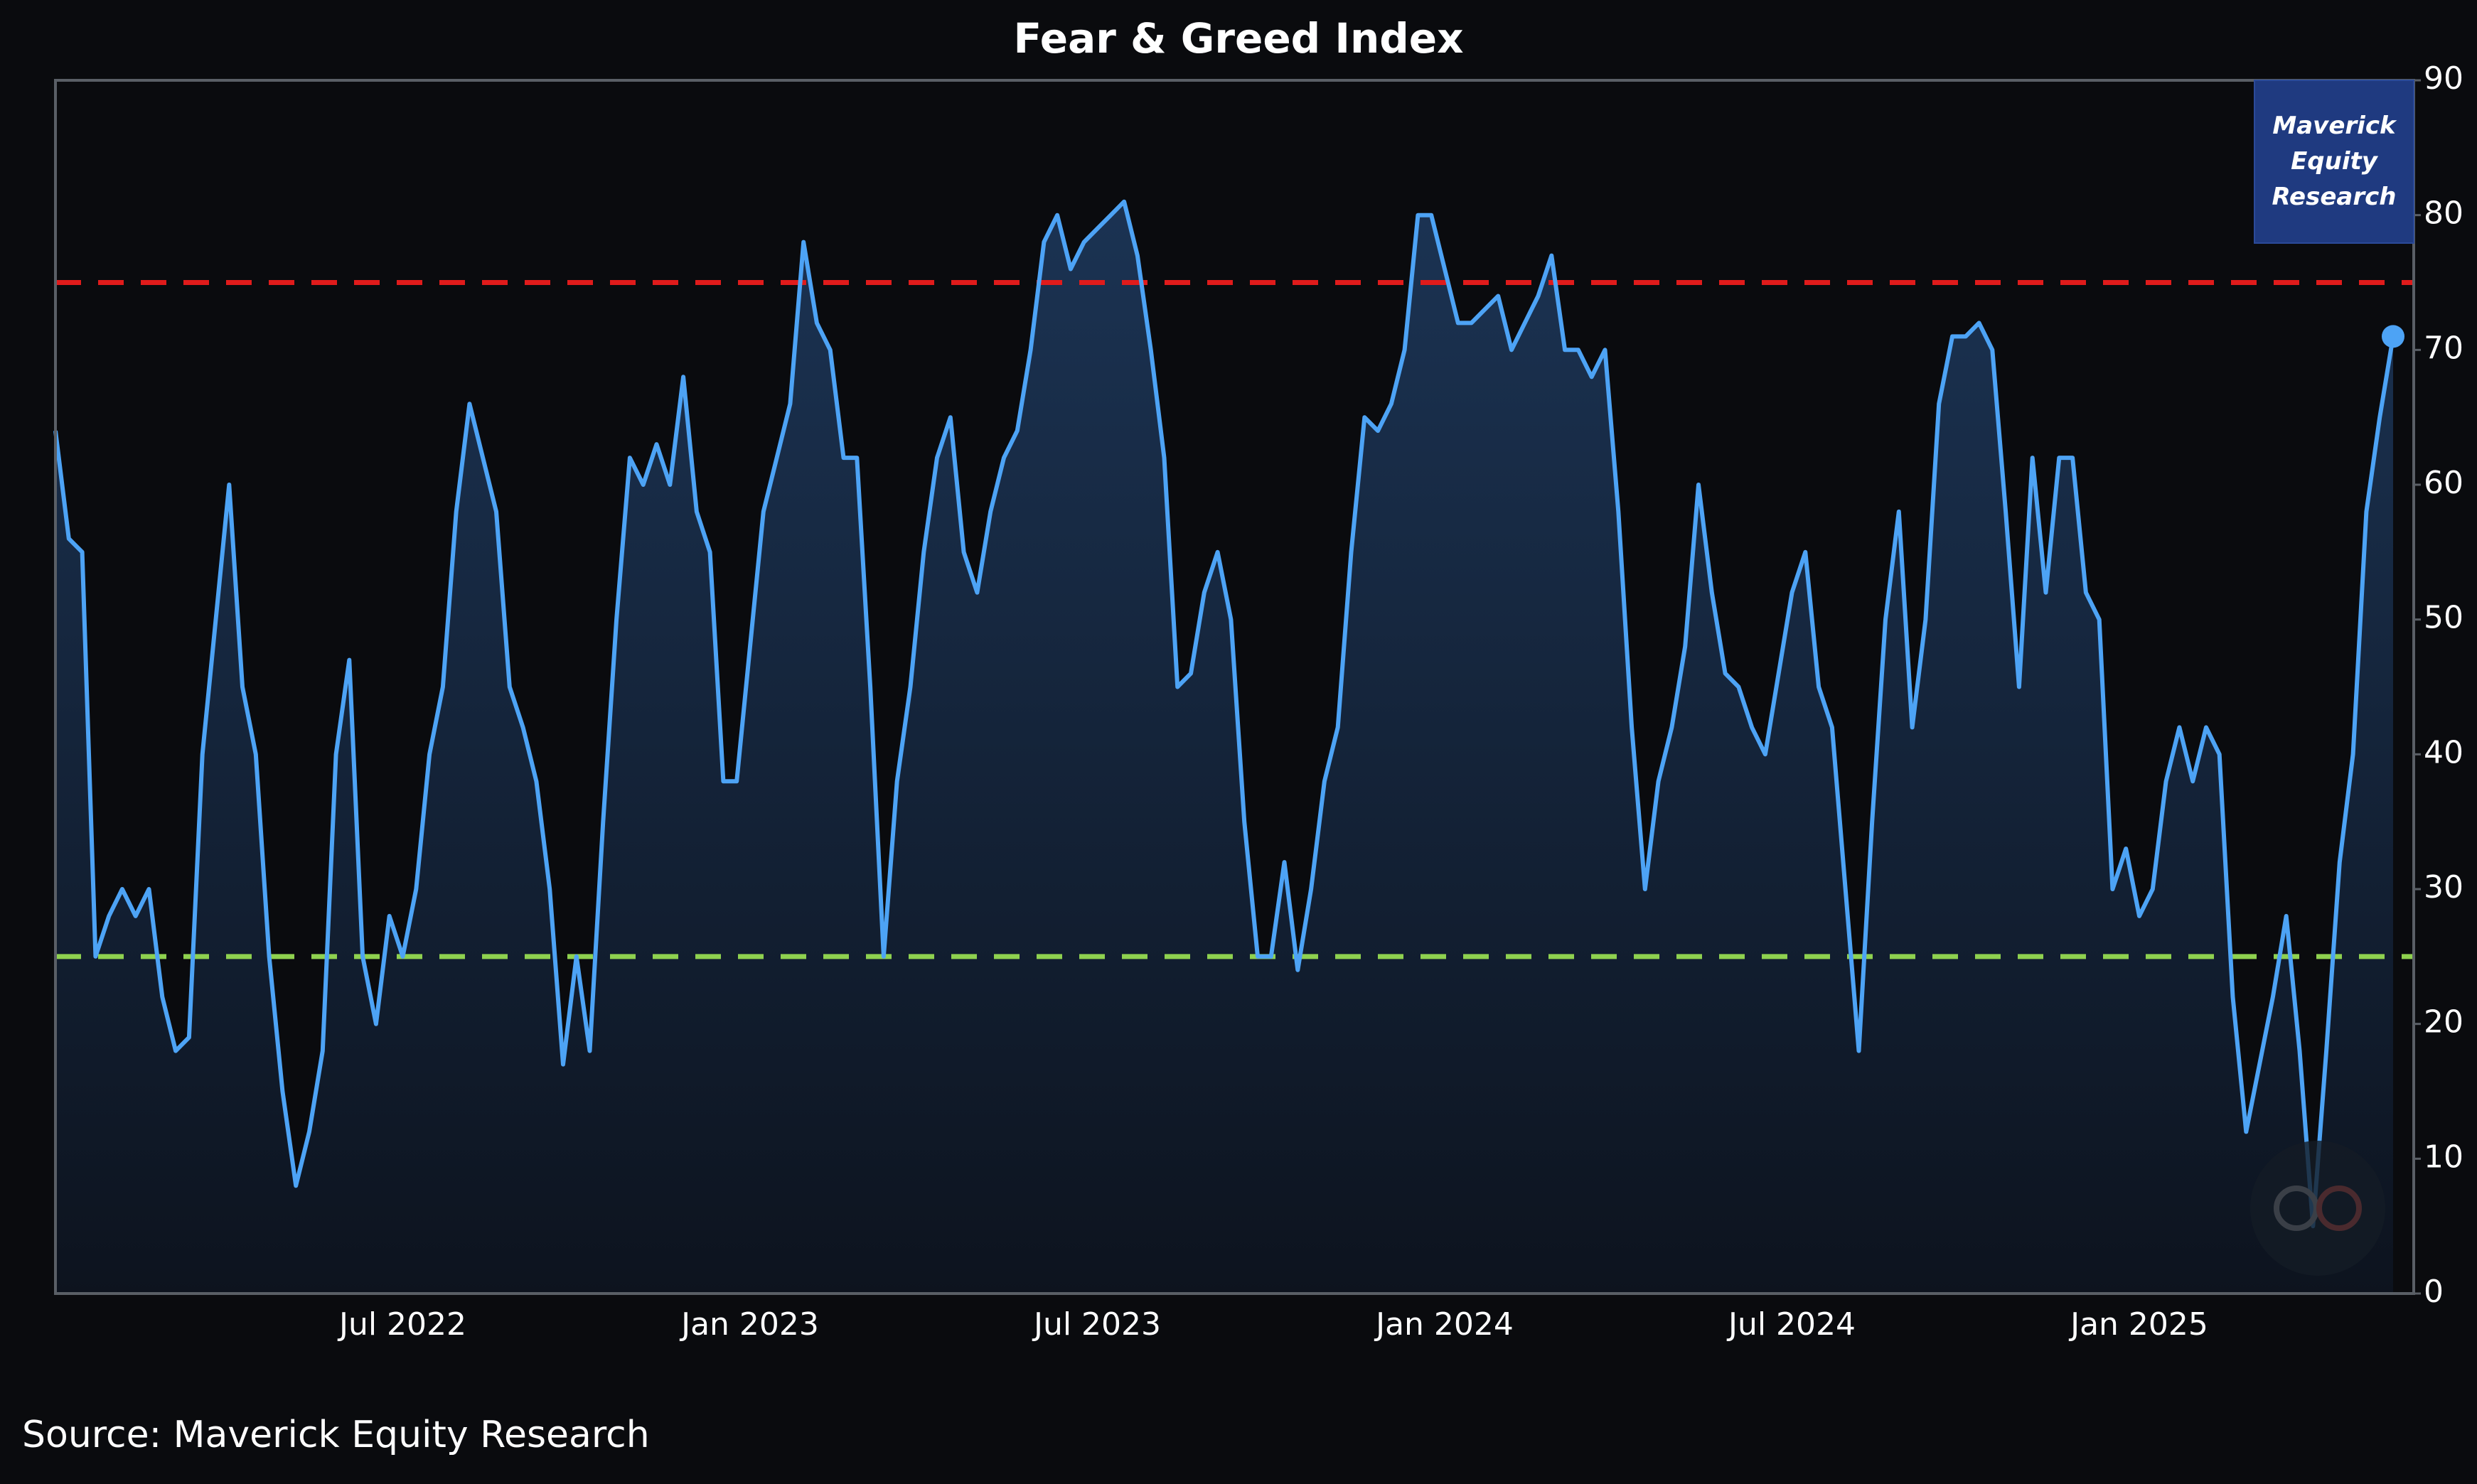 The width and height of the screenshot is (2477, 1484). Describe the element at coordinates (2443, 752) in the screenshot. I see `y-tick-label: 40` at that location.